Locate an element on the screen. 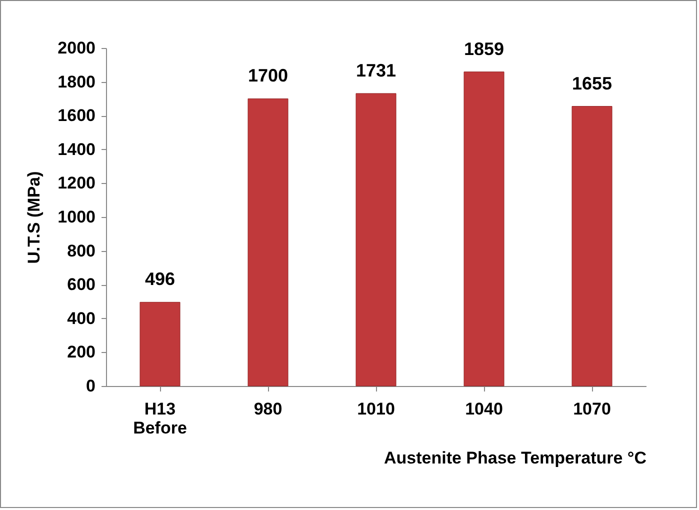 Image resolution: width=699 pixels, height=510 pixels. y-tick-label: 200 is located at coordinates (81, 352).